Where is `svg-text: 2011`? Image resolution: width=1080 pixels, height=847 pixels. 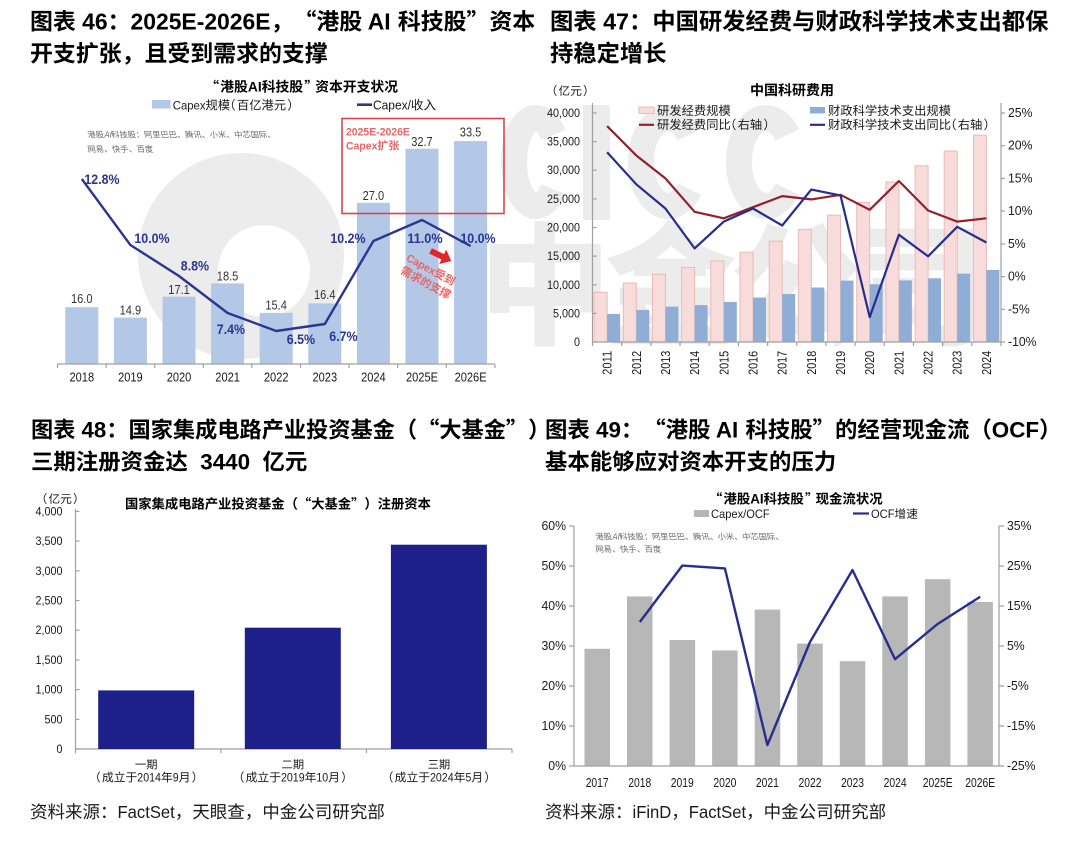 svg-text: 2011 is located at coordinates (607, 363).